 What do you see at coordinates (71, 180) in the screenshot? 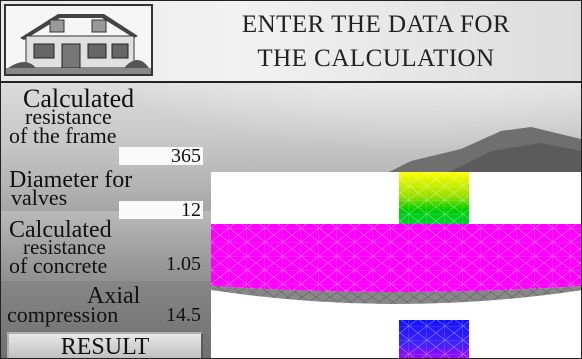
I see `valve-diameter-label-line1: Diameter for` at bounding box center [71, 180].